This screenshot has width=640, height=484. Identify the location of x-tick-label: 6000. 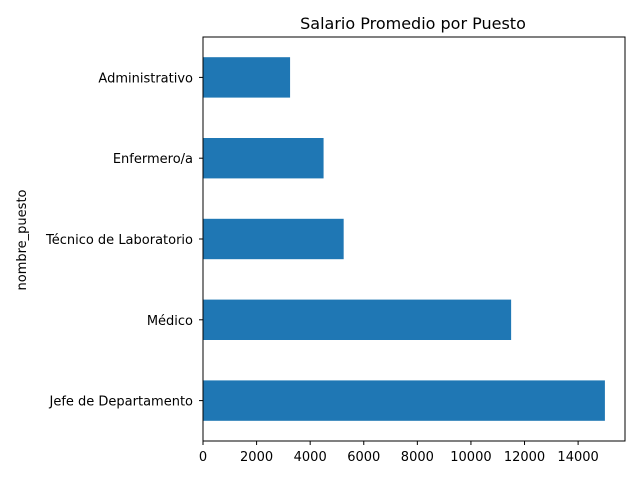
(363, 457).